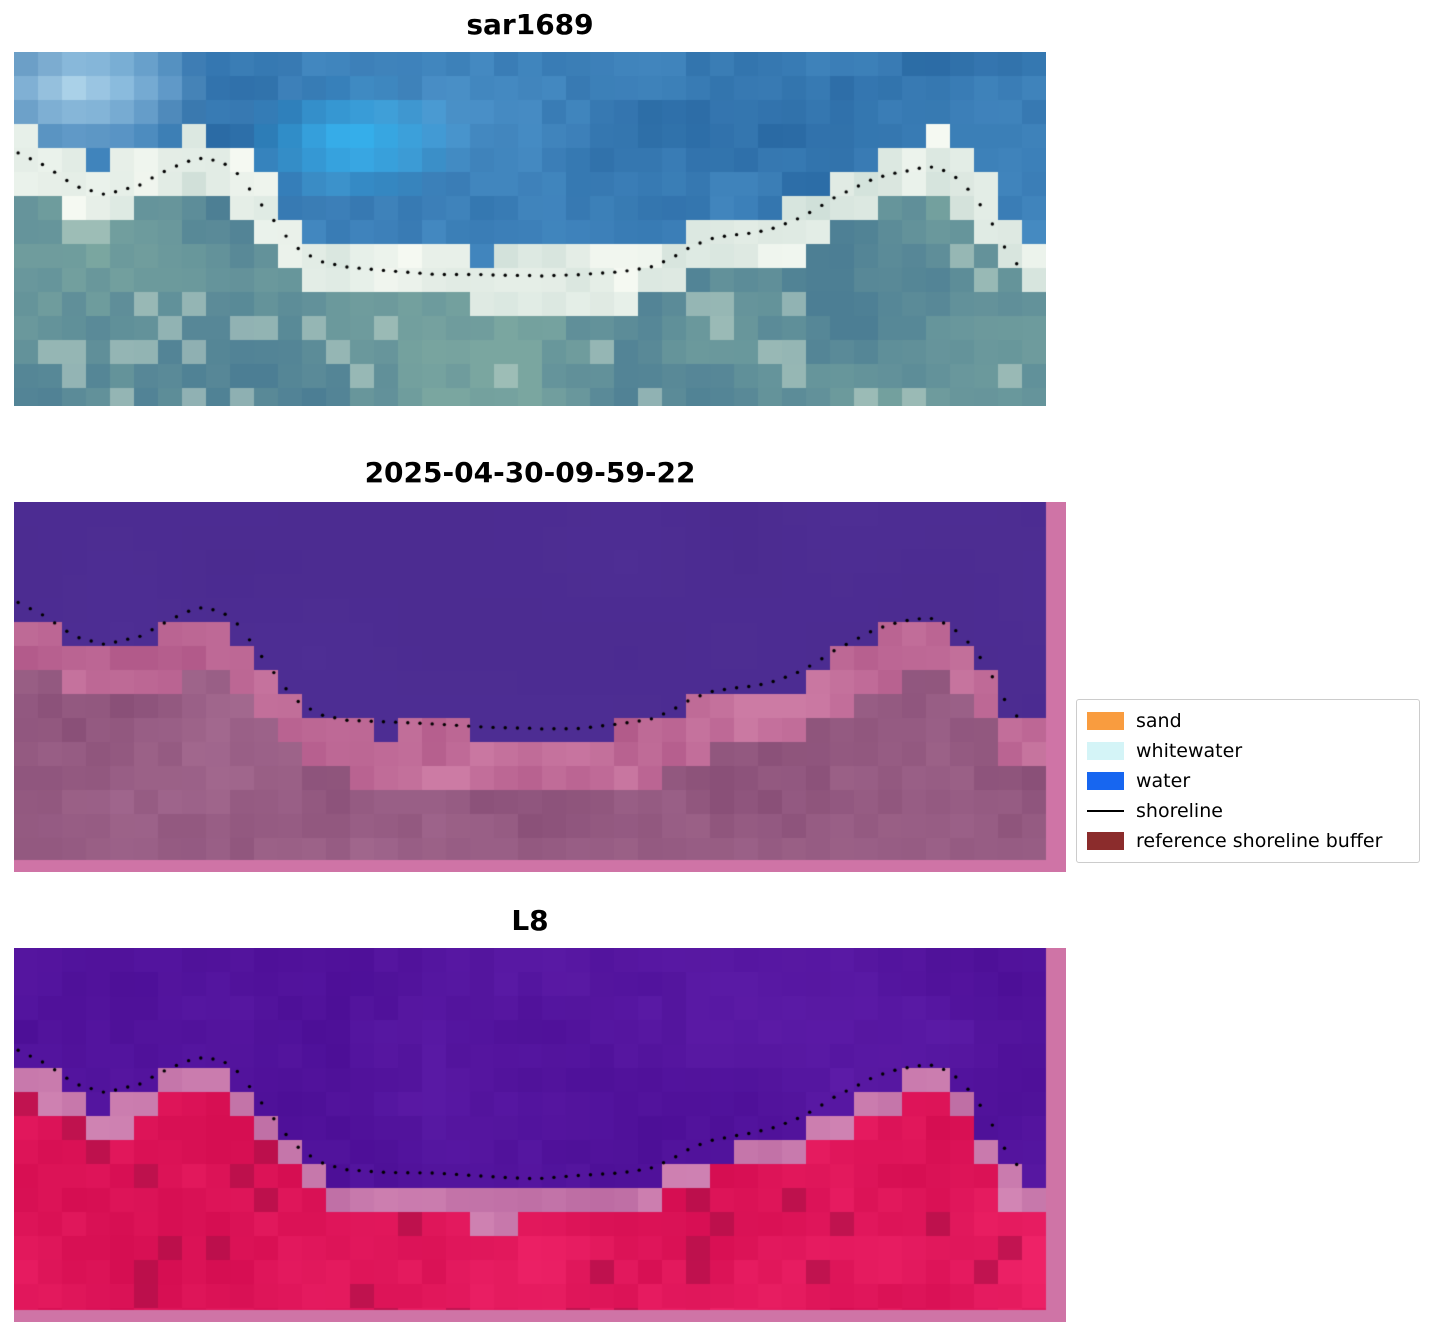  I want to click on legend-label-sand: sand, so click(1159, 721).